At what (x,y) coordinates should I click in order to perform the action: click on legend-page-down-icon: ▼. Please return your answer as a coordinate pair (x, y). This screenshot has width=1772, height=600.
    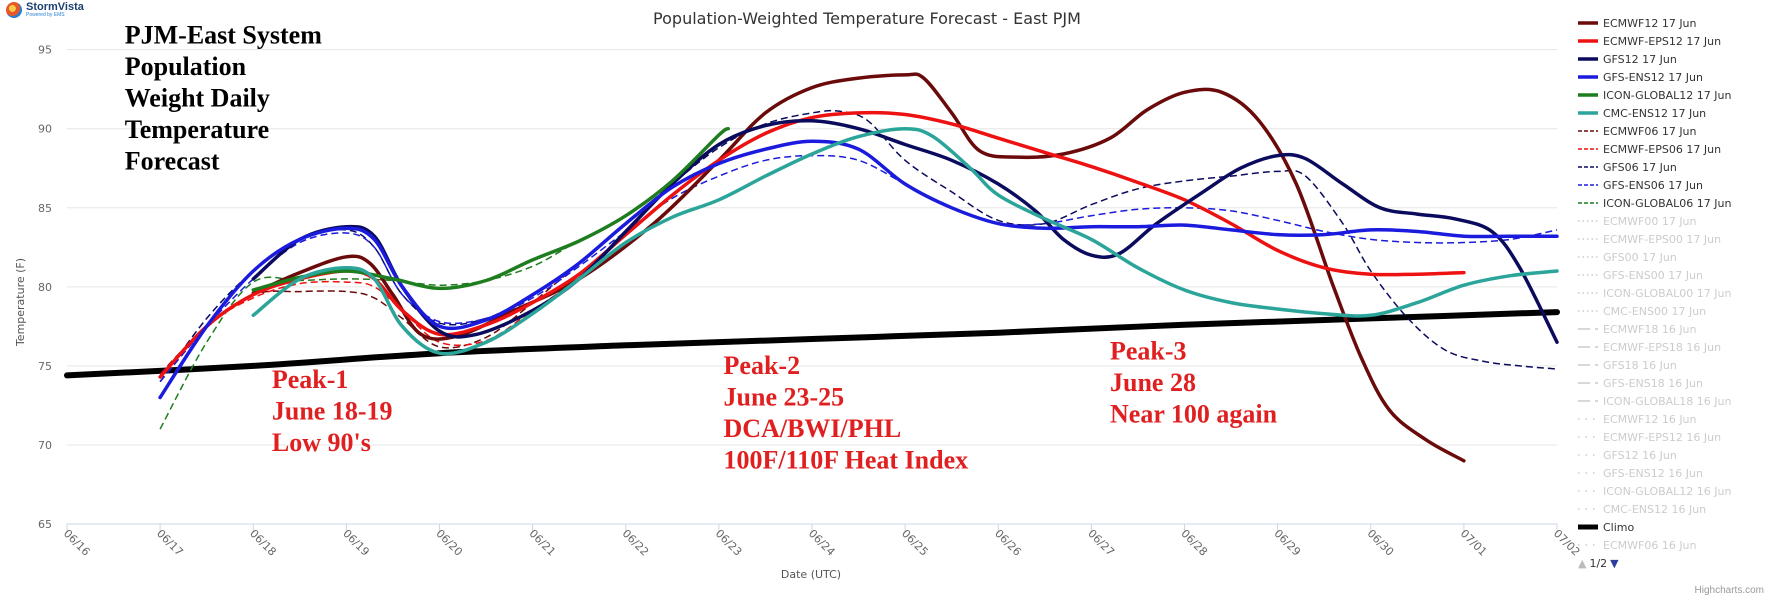
    Looking at the image, I should click on (1614, 563).